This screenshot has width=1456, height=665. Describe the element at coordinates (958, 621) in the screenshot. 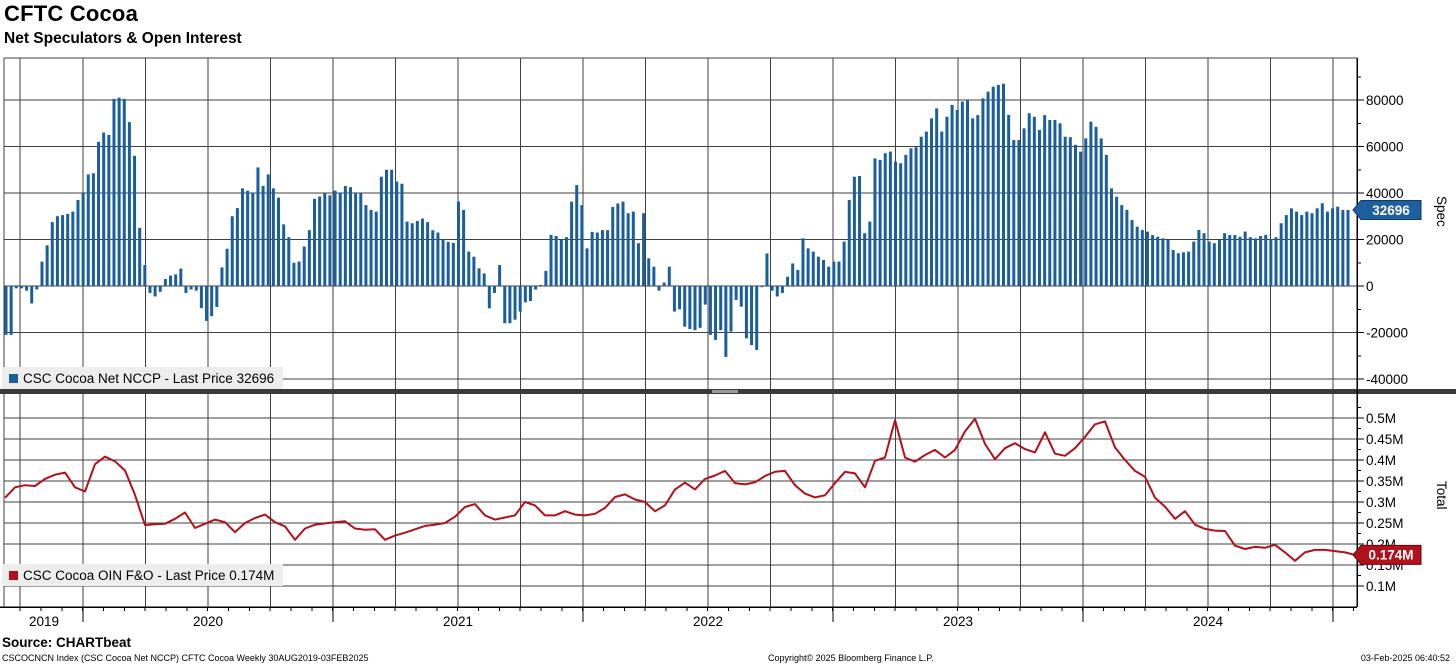

I see `year-label: 2023` at that location.